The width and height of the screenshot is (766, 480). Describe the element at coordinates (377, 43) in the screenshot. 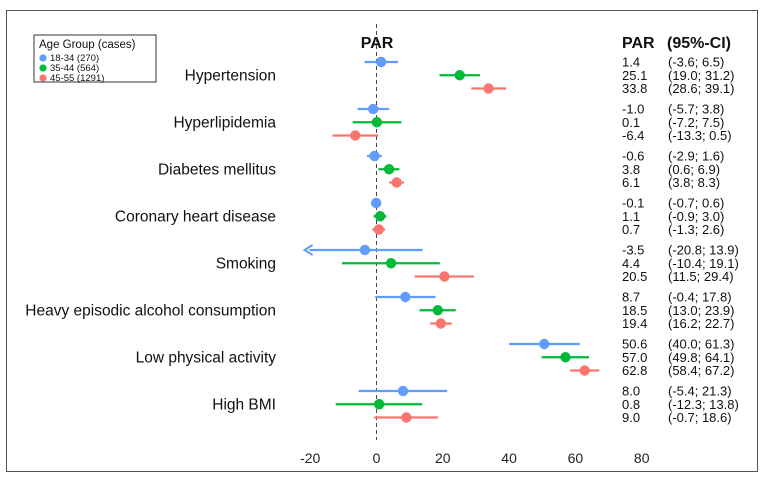

I see `plot-header-par: PAR` at that location.